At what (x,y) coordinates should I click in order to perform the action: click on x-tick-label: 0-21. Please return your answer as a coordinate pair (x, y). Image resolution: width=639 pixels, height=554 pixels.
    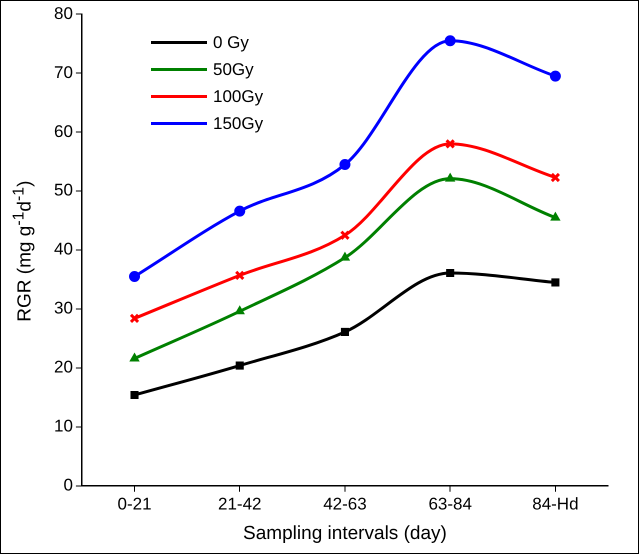
    Looking at the image, I should click on (135, 504).